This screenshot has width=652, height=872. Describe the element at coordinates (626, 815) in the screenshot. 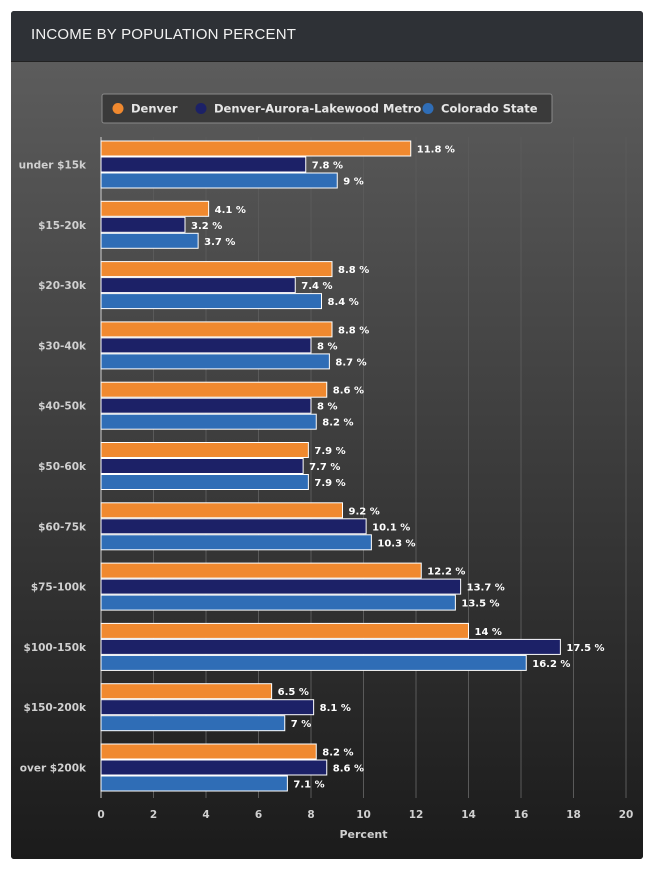

I see `x-tick-label: 20` at that location.